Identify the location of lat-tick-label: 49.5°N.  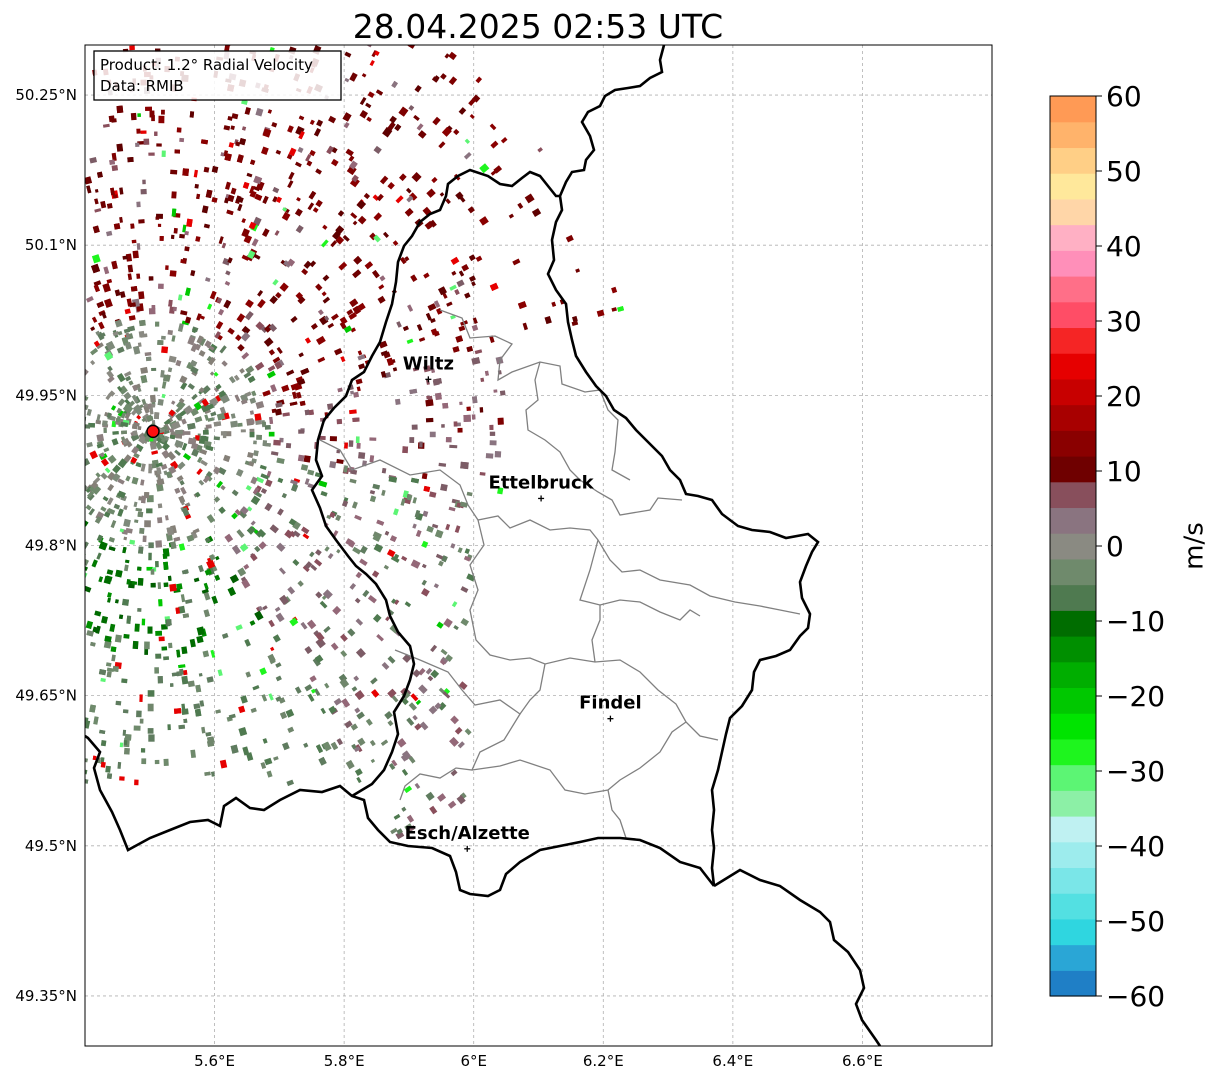
(51, 846).